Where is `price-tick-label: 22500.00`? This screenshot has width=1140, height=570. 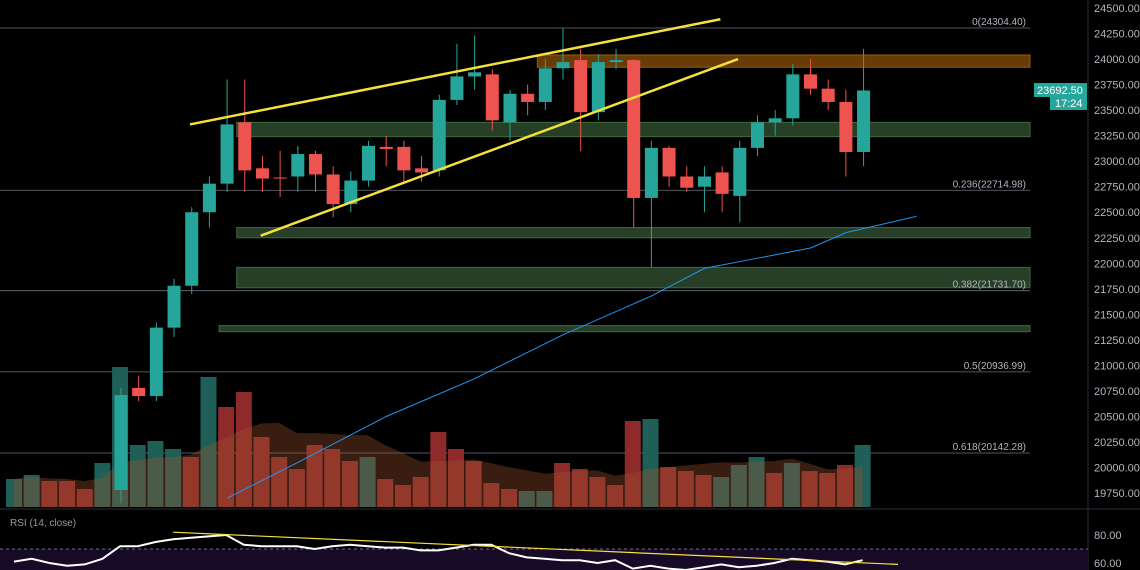 price-tick-label: 22500.00 is located at coordinates (1117, 213).